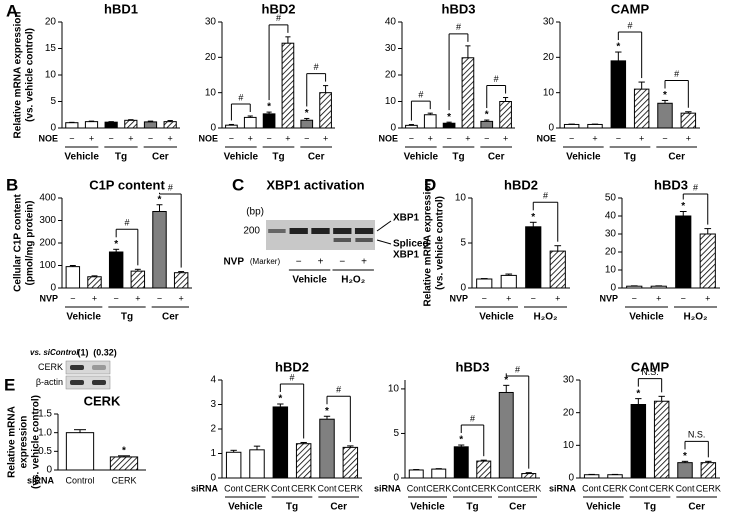 The image size is (740, 522). I want to click on y-tick-label: 2, so click(213, 429).